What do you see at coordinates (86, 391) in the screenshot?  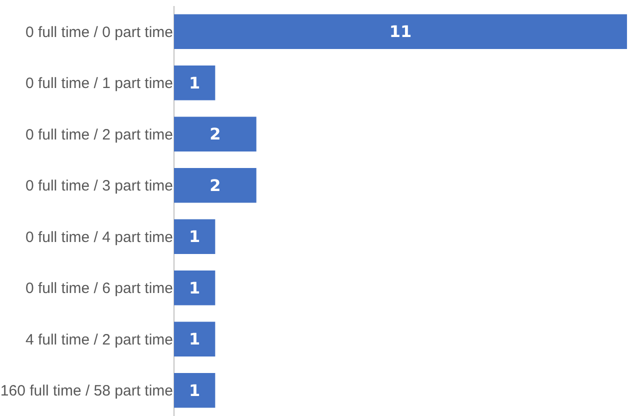 I see `y-tick-label: 160 full time / 58 part time` at bounding box center [86, 391].